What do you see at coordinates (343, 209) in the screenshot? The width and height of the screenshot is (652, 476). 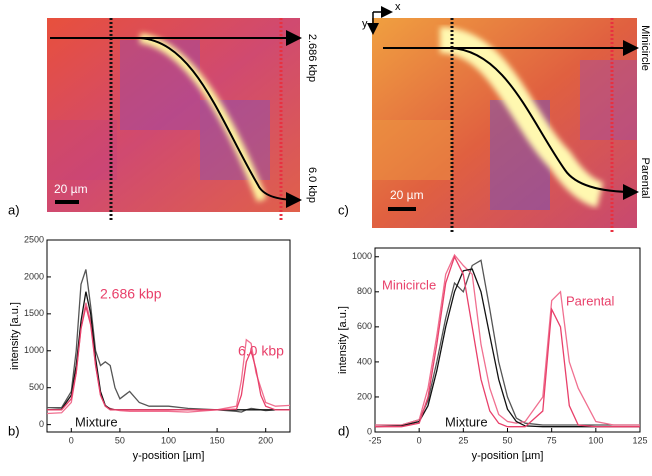 I see `panel-label: c)` at bounding box center [343, 209].